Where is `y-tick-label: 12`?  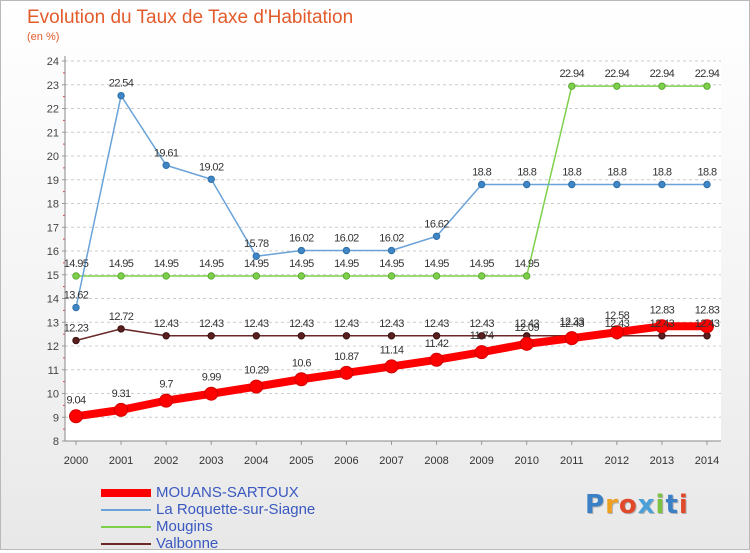
y-tick-label: 12 is located at coordinates (53, 347).